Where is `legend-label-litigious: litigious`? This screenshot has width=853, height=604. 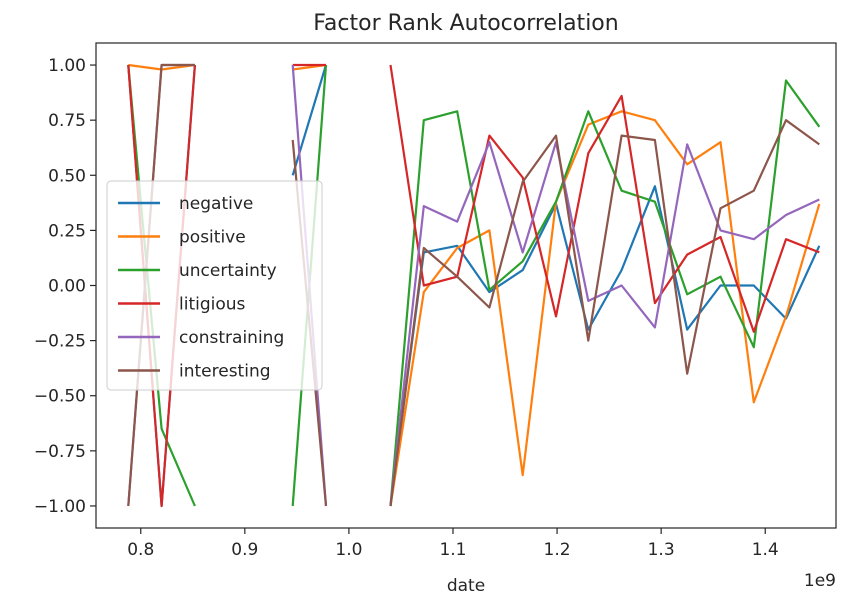 legend-label-litigious: litigious is located at coordinates (212, 305).